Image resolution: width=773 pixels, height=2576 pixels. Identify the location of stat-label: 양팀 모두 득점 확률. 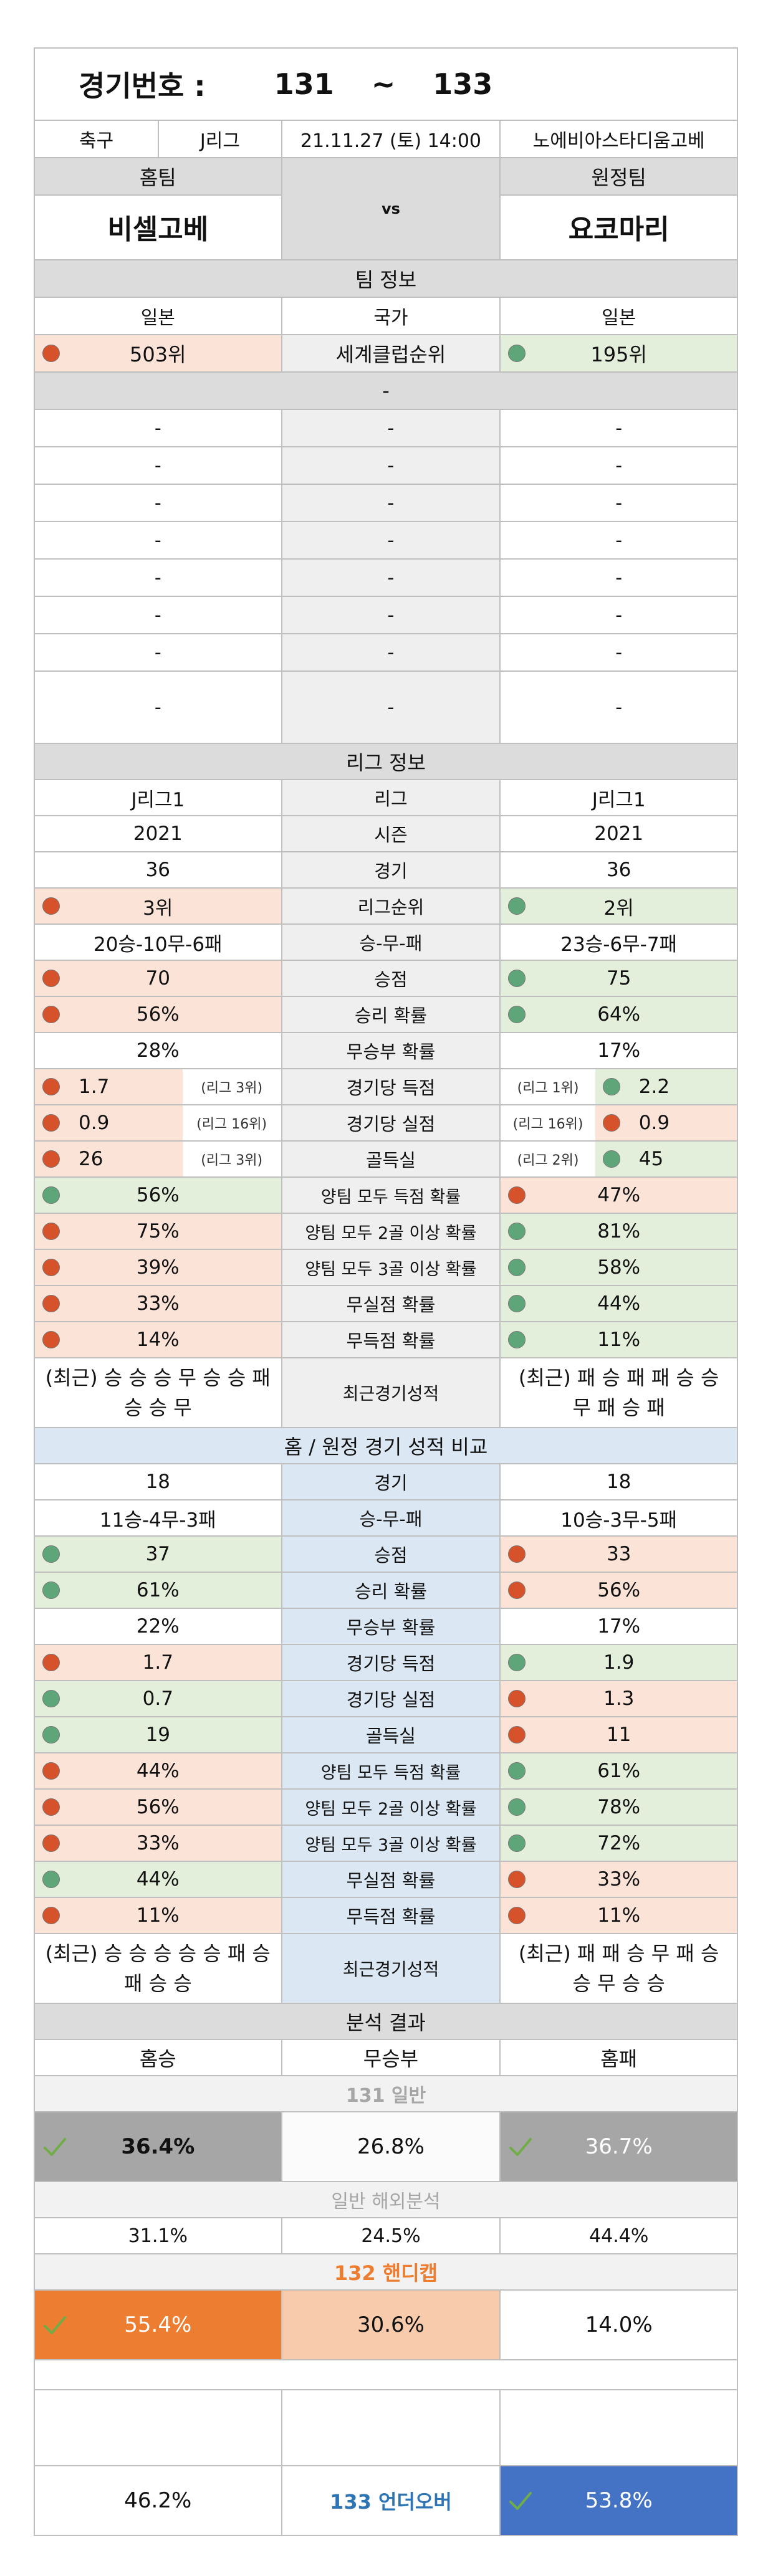
(392, 1196).